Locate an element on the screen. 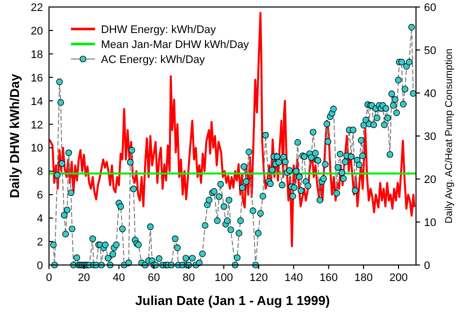 This screenshot has height=320, width=469. y2-tick-label: 60 is located at coordinates (430, 8).